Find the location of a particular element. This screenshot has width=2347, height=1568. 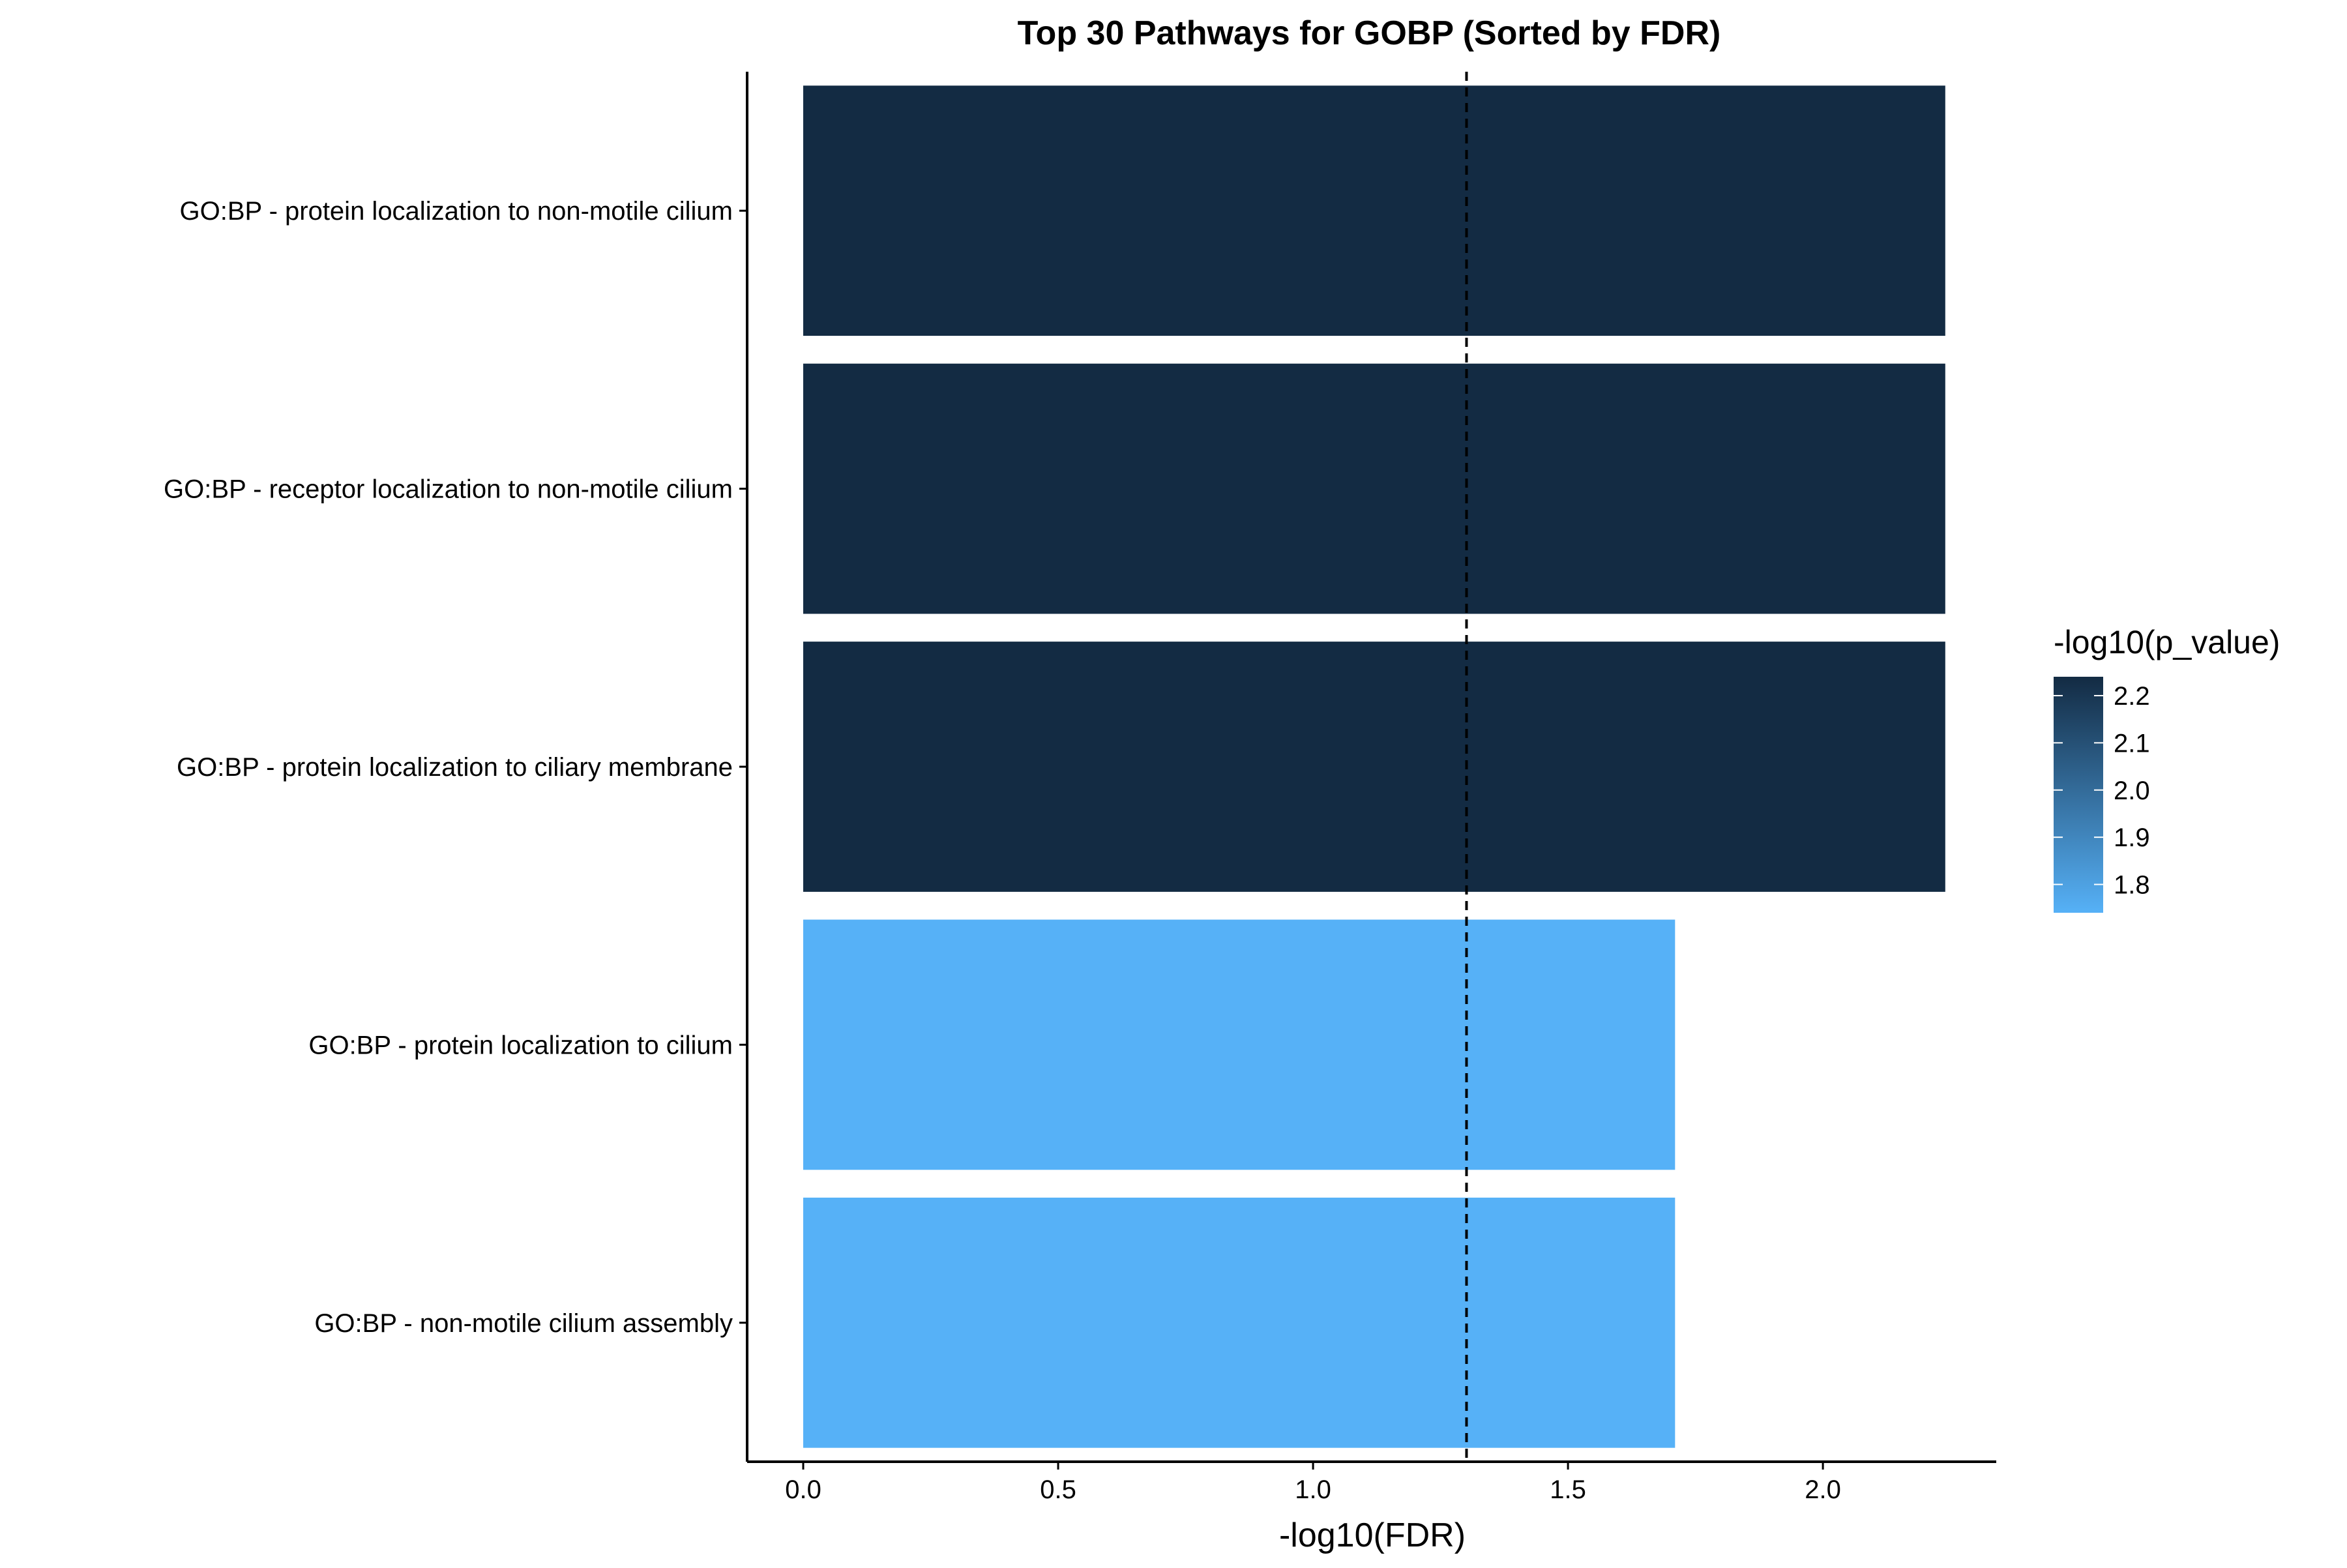

legend-colorbar is located at coordinates (2078, 795).